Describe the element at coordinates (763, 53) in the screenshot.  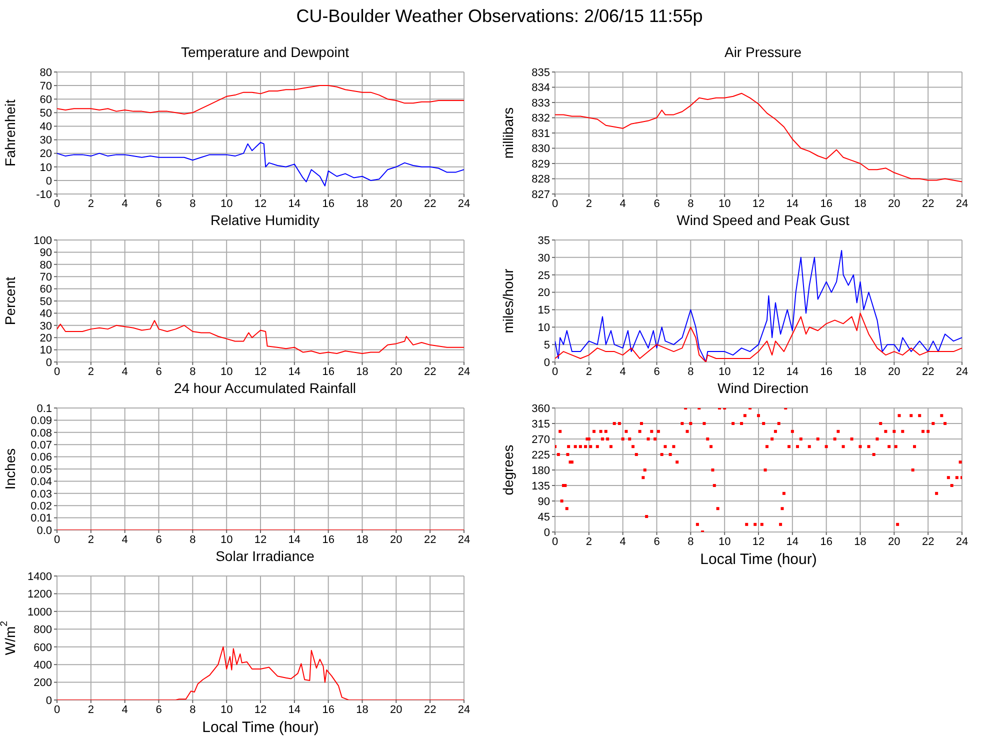
I see `chart-title: Air Pressure` at that location.